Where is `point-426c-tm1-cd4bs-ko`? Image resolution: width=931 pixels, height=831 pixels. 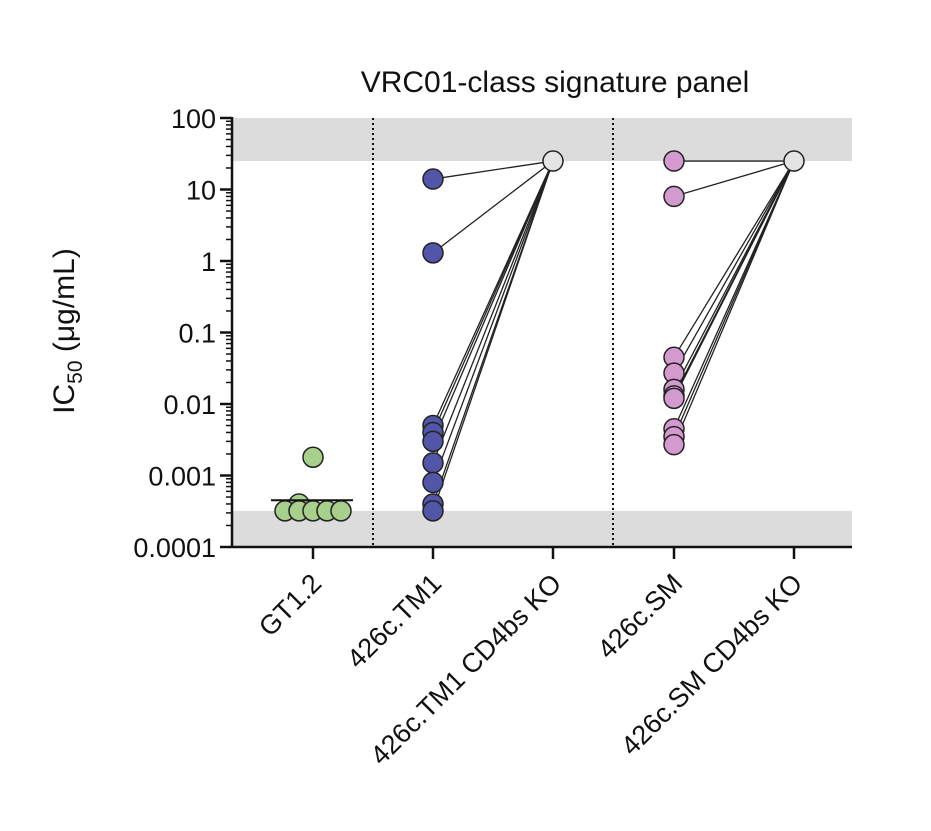 point-426c-tm1-cd4bs-ko is located at coordinates (553, 161).